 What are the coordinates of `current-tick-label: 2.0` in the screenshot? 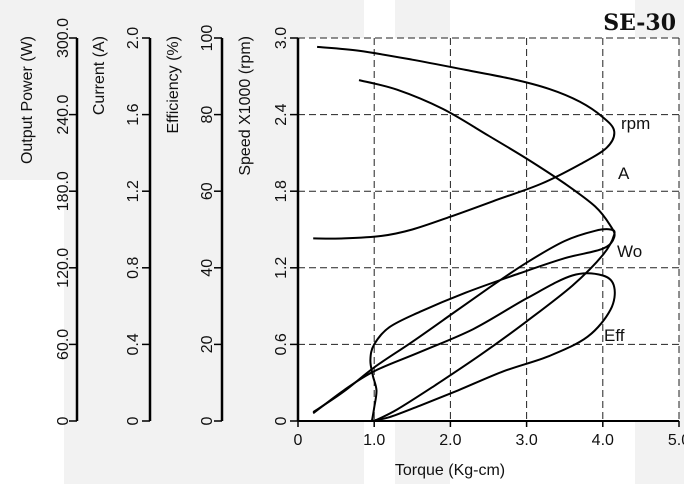 It's located at (133, 38).